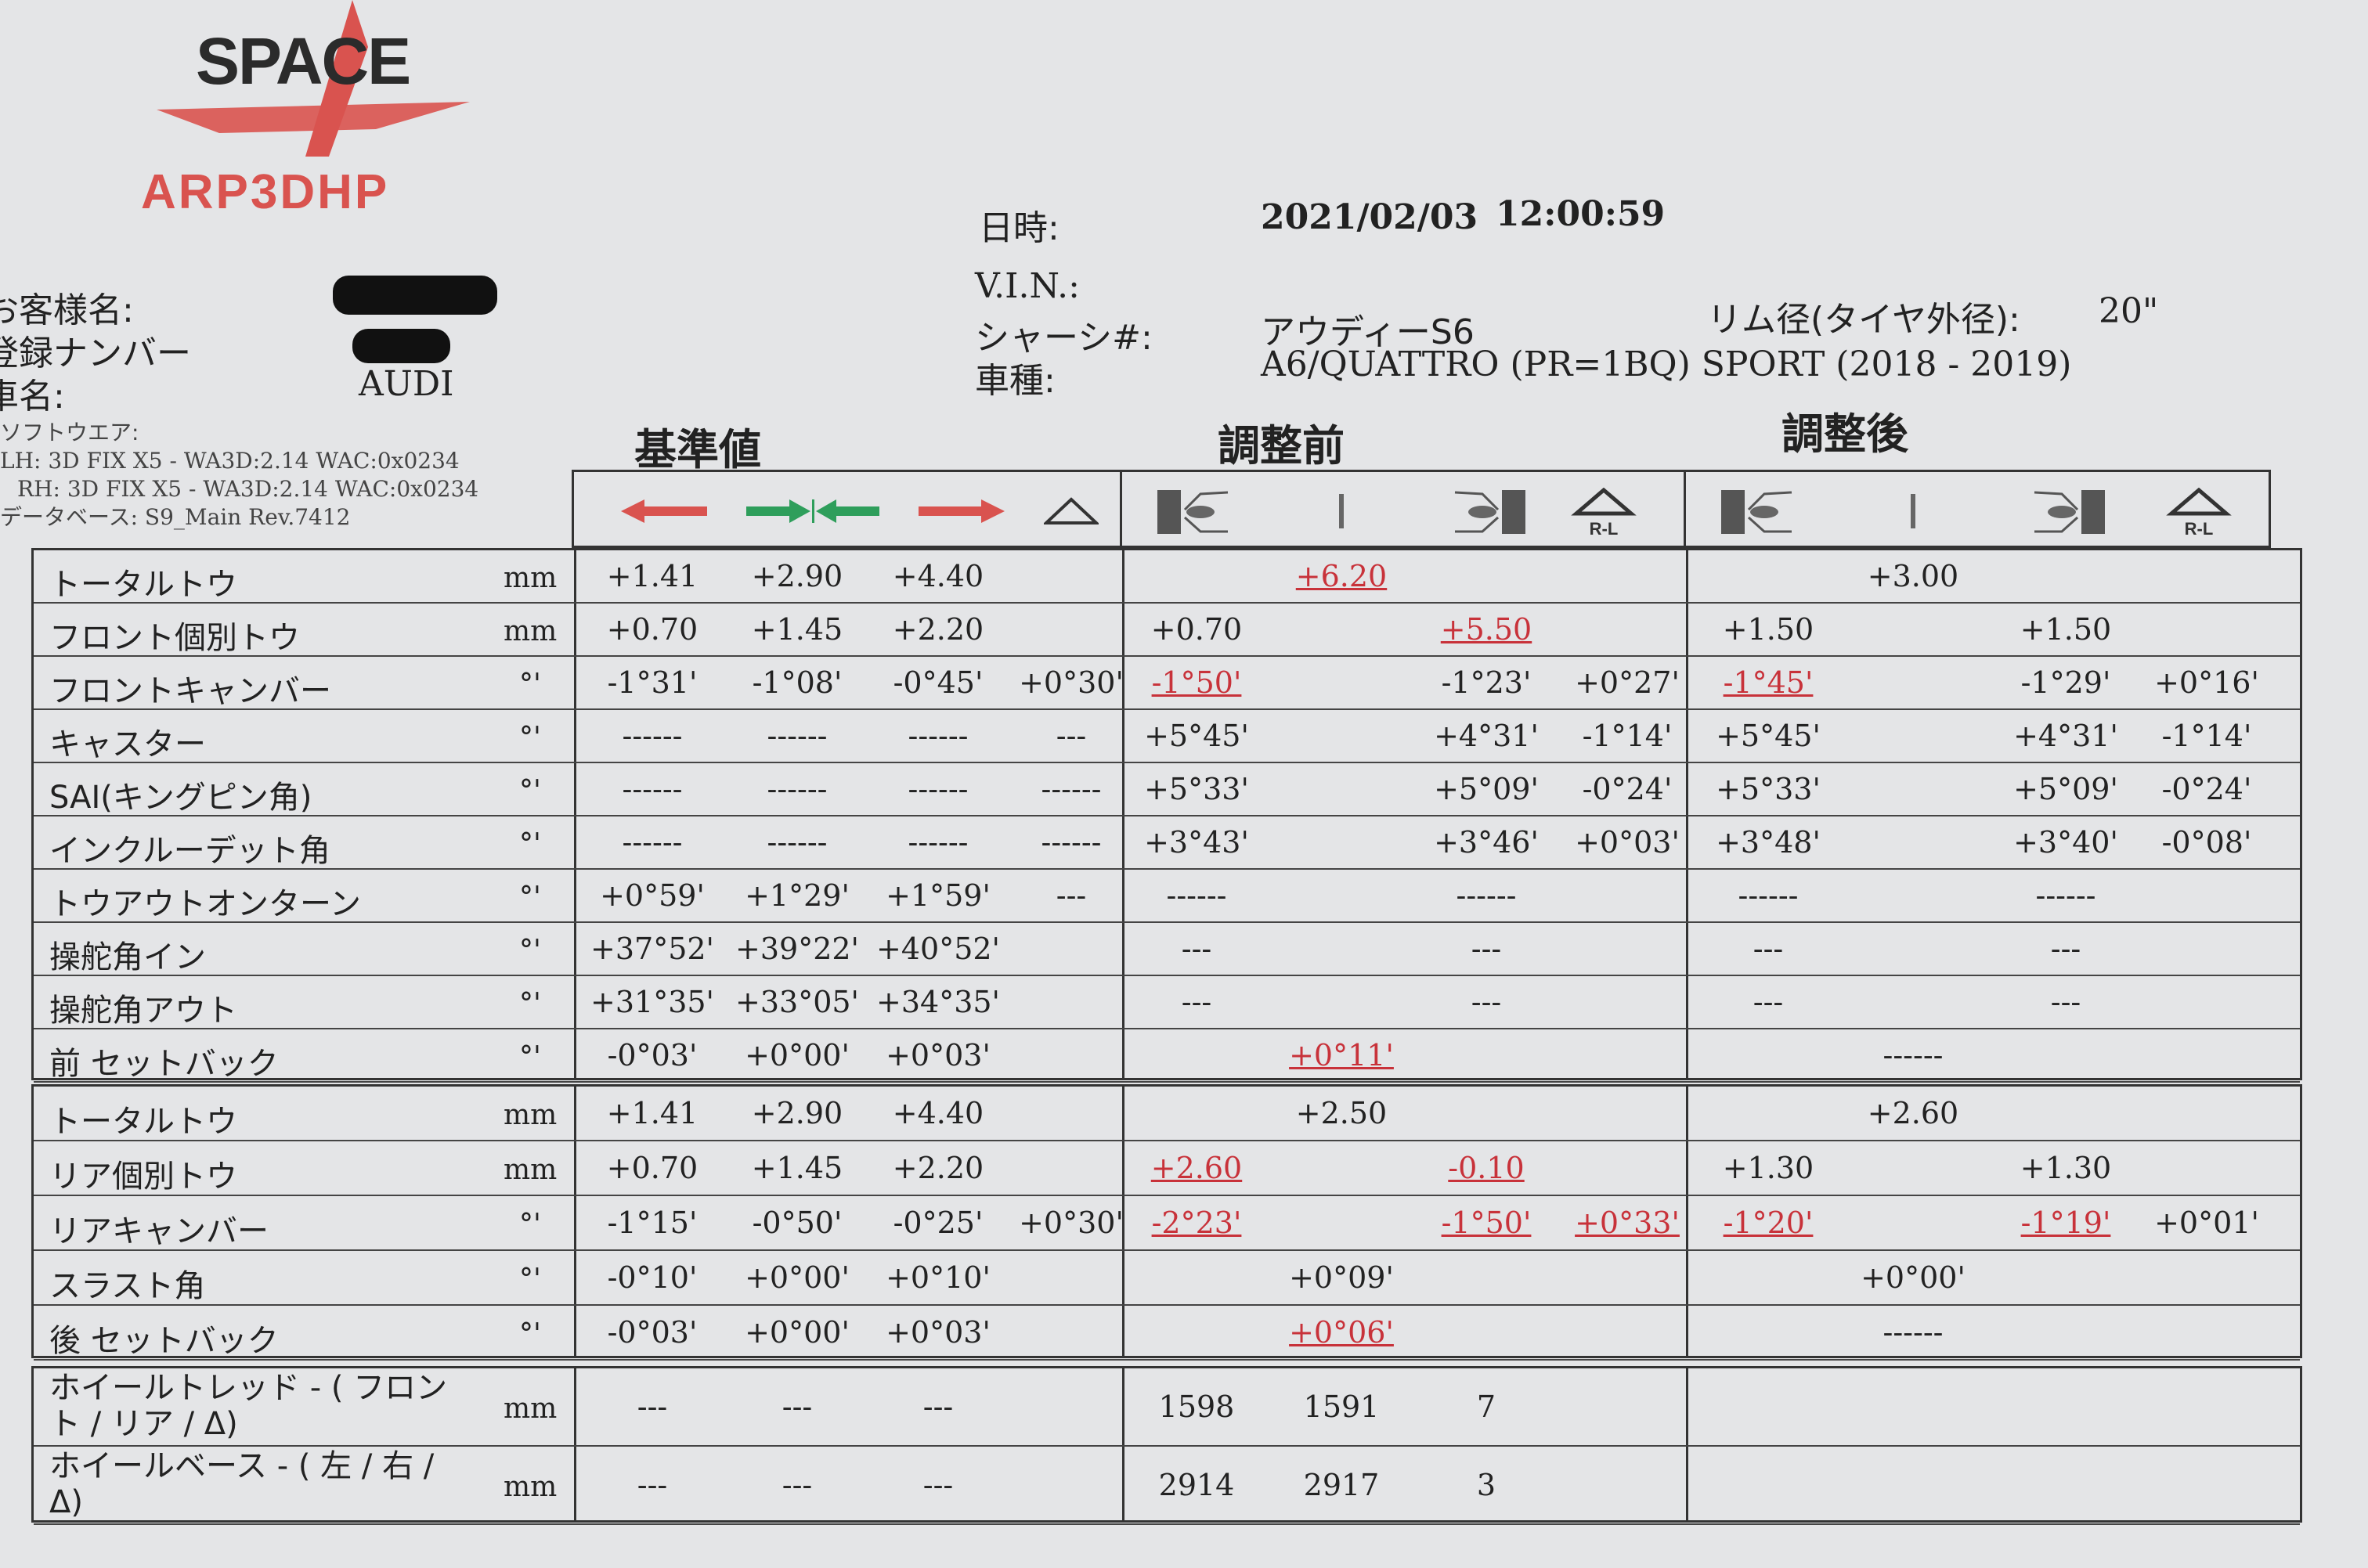  Describe the element at coordinates (1486, 736) in the screenshot. I see `before-value: +4°31'` at that location.